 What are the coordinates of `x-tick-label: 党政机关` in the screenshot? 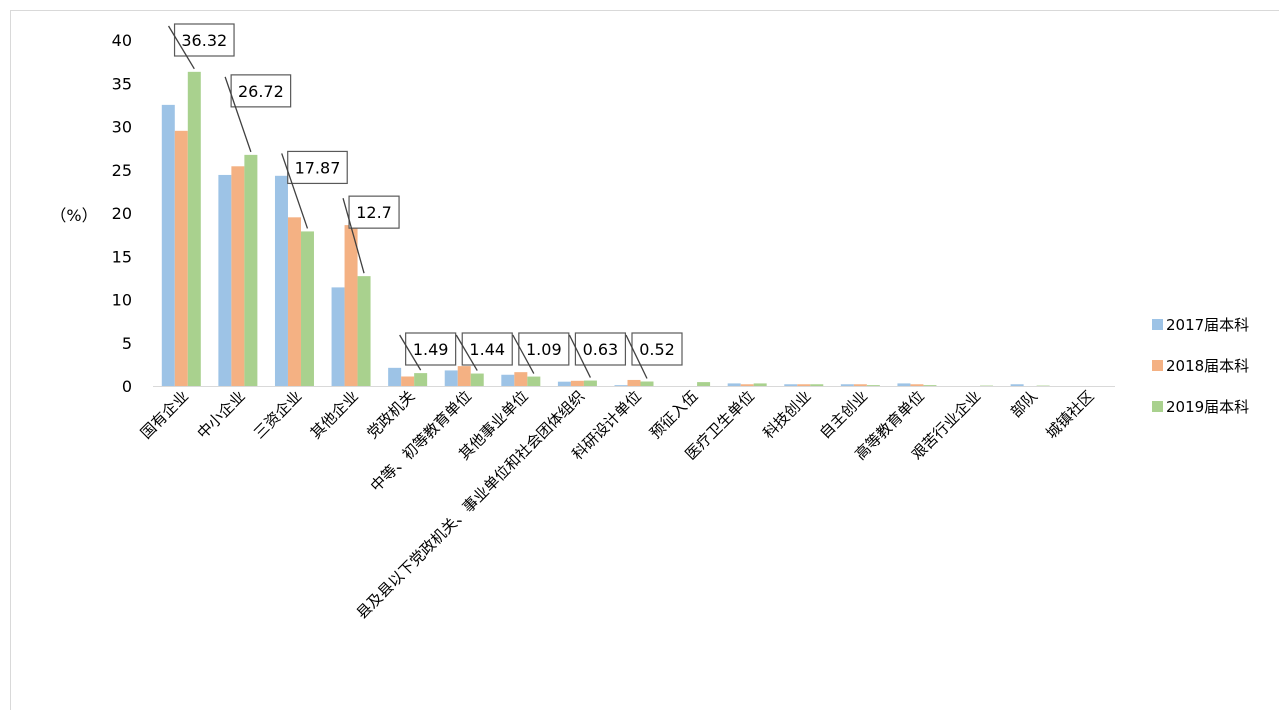 It's located at (390, 414).